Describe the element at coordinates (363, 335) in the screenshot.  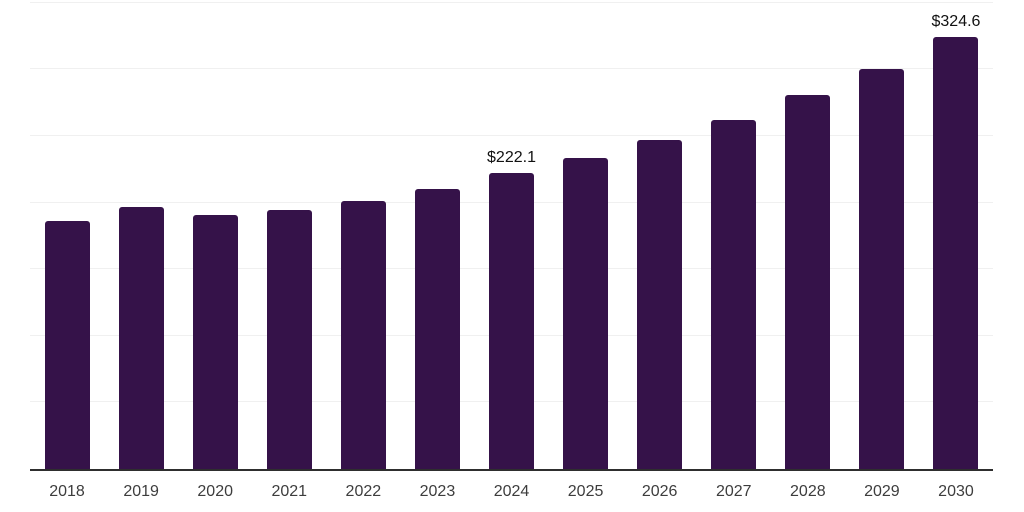
I see `bar-2022` at that location.